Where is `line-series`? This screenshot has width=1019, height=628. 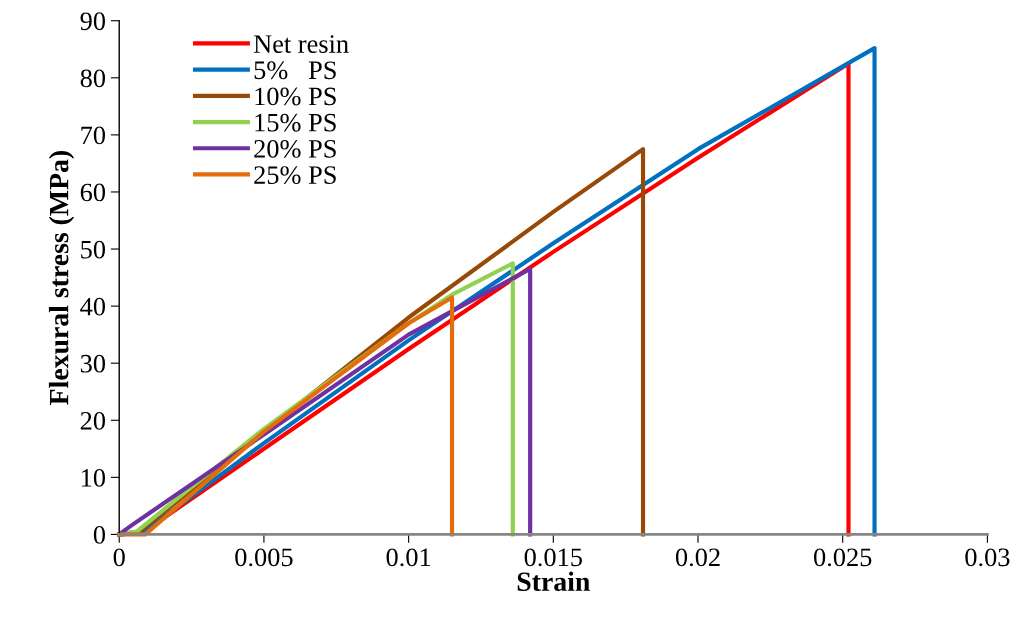 line-series is located at coordinates (286, 416).